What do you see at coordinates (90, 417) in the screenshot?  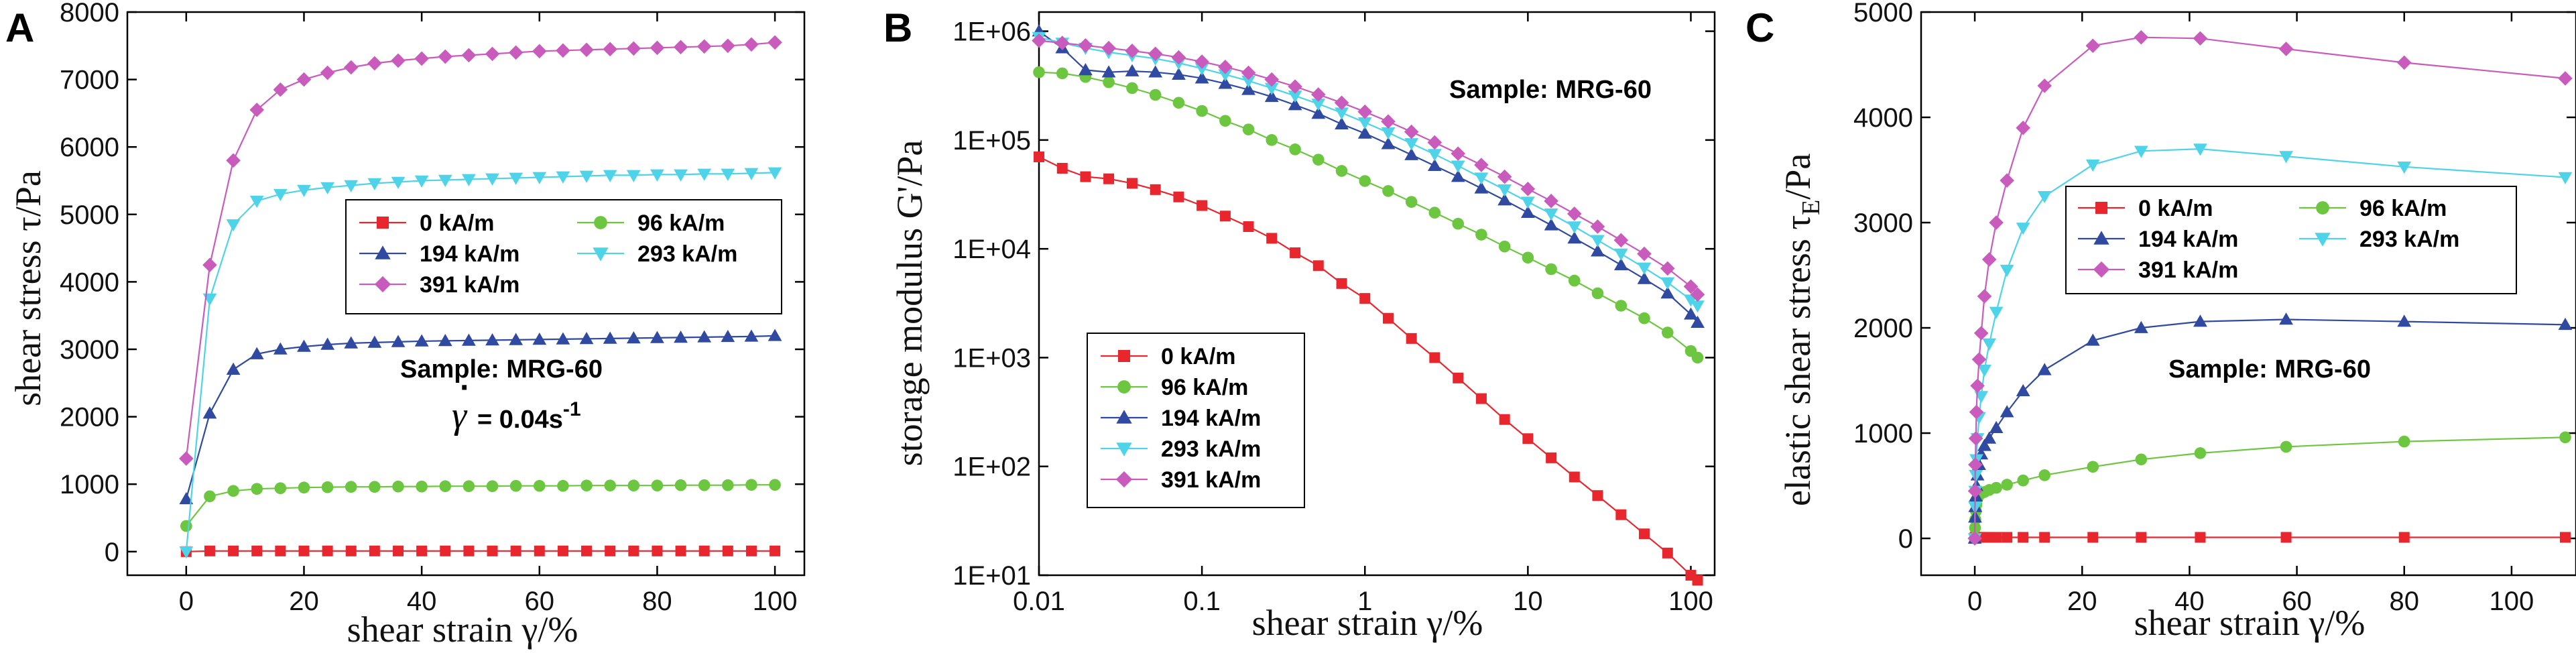 I see `panel-a-y-tick-label: 2000` at bounding box center [90, 417].